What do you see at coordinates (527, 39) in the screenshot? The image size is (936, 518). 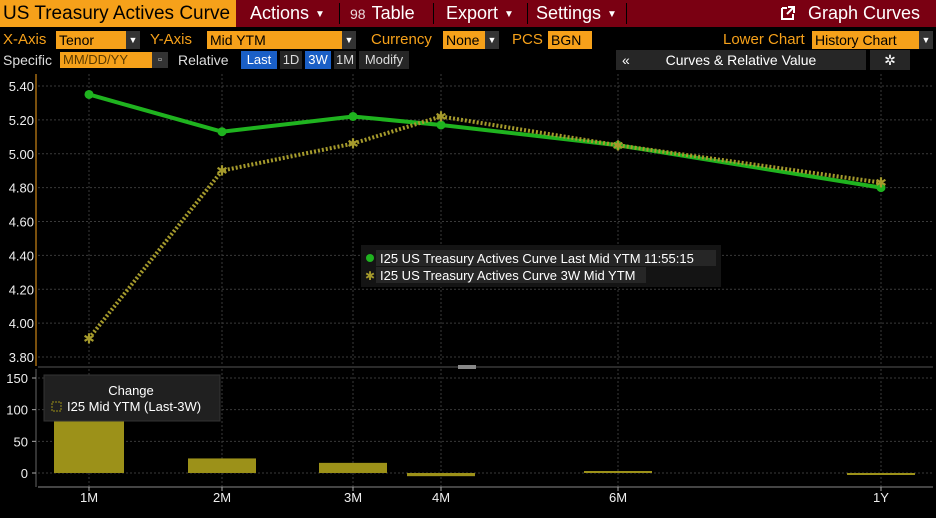 I see `pcs-label: PCS` at bounding box center [527, 39].